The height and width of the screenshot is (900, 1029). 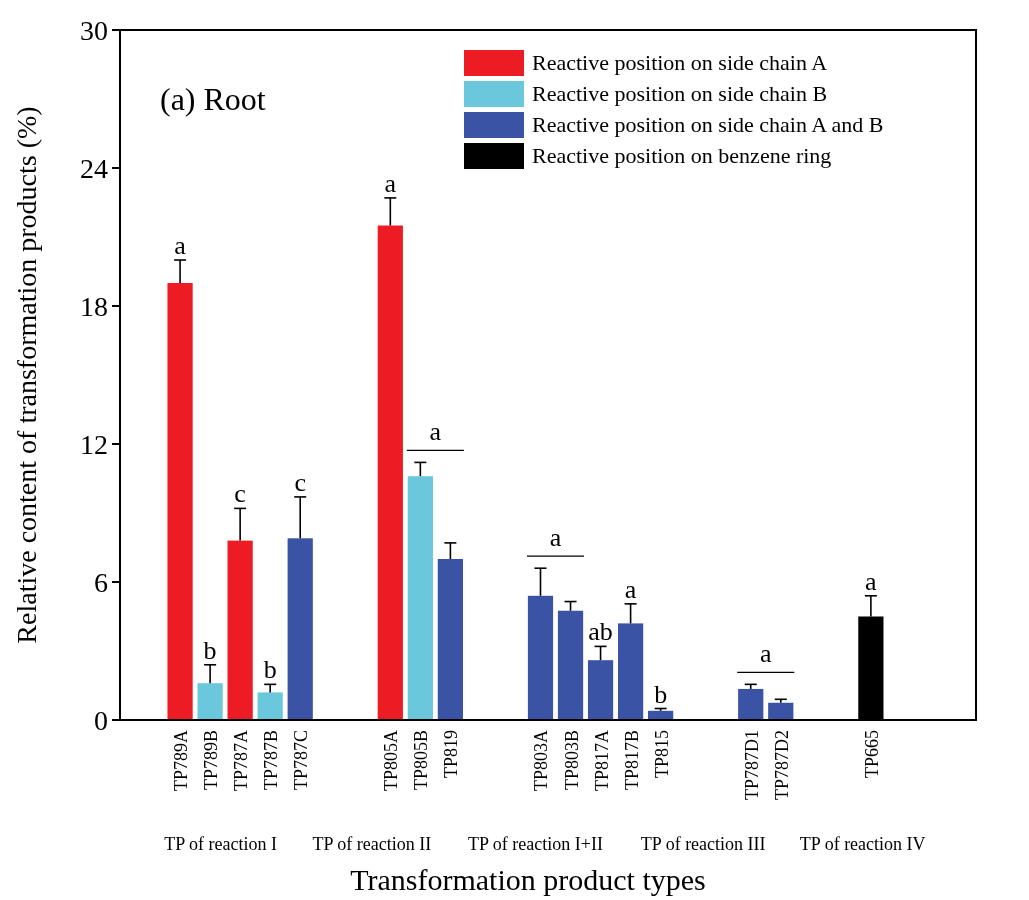 What do you see at coordinates (181, 761) in the screenshot?
I see `x-tick-label: TP789A` at bounding box center [181, 761].